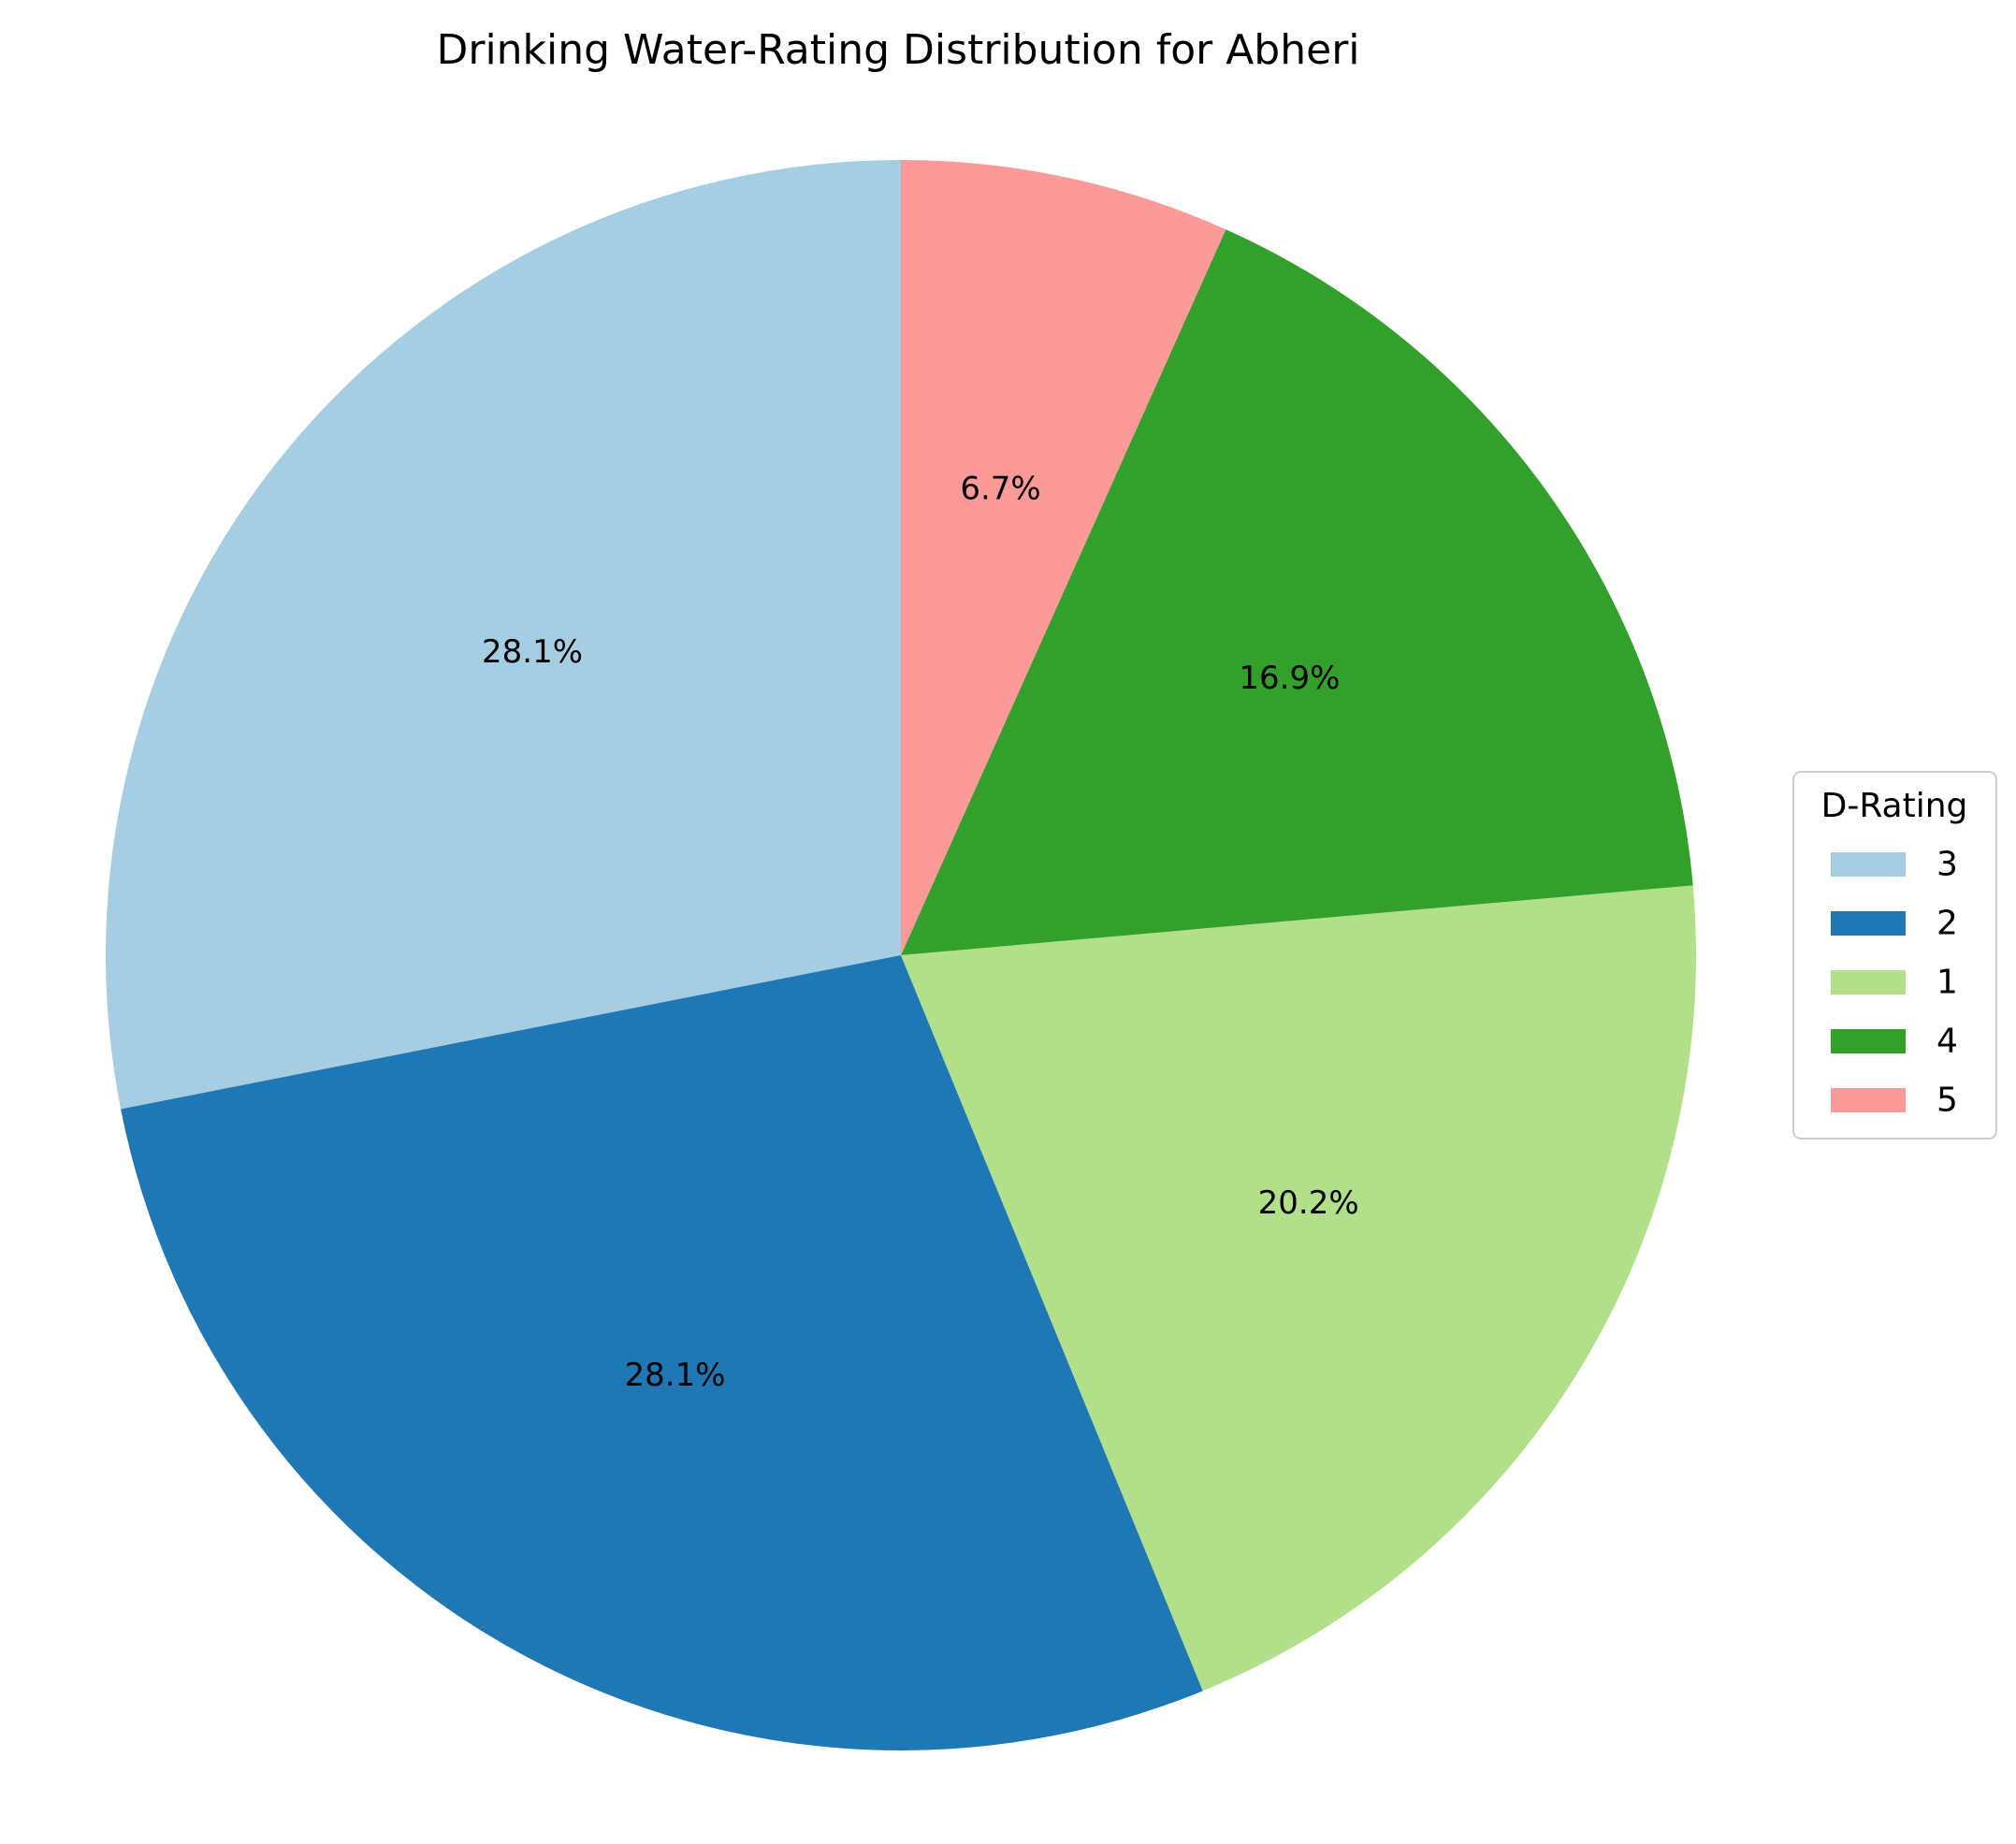 This screenshot has height=1844, width=2016. I want to click on slice-label-4: 16.9%, so click(1290, 678).